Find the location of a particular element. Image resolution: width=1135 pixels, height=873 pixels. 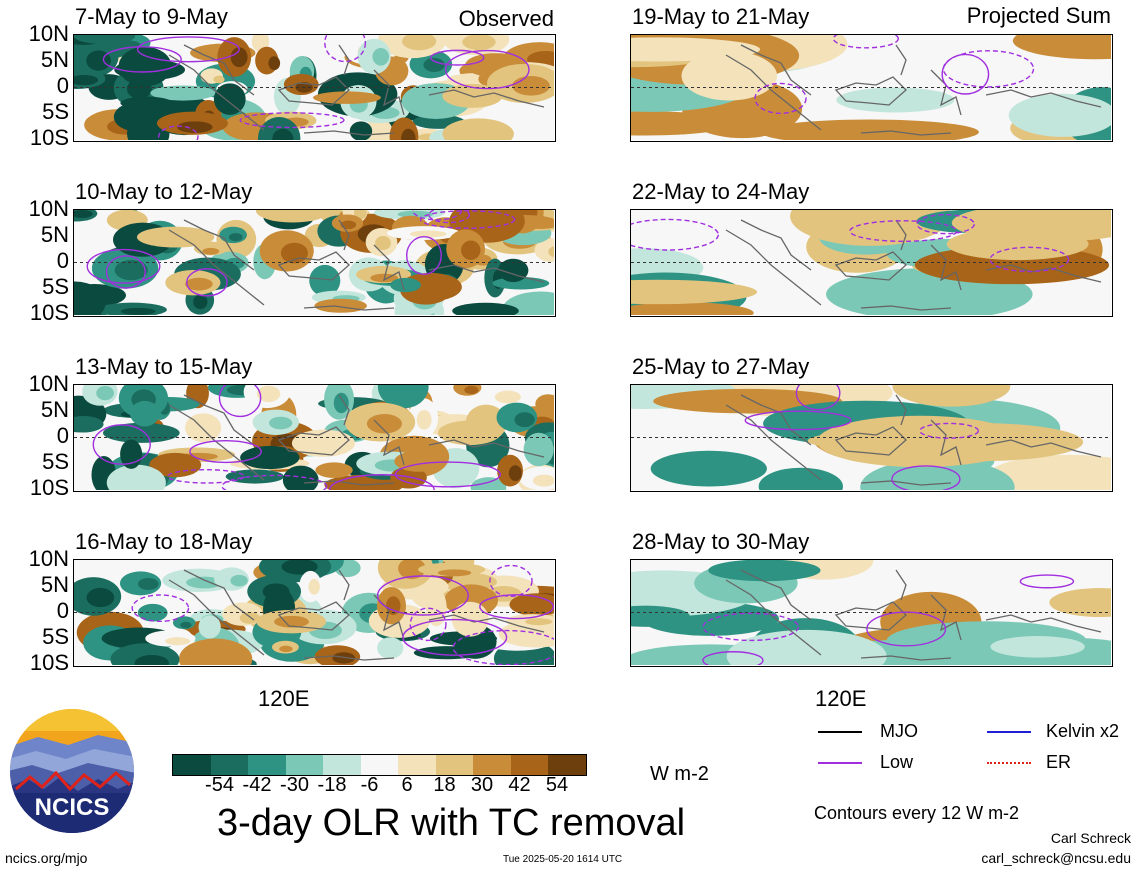

legend-kelvin-line is located at coordinates (1009, 732).